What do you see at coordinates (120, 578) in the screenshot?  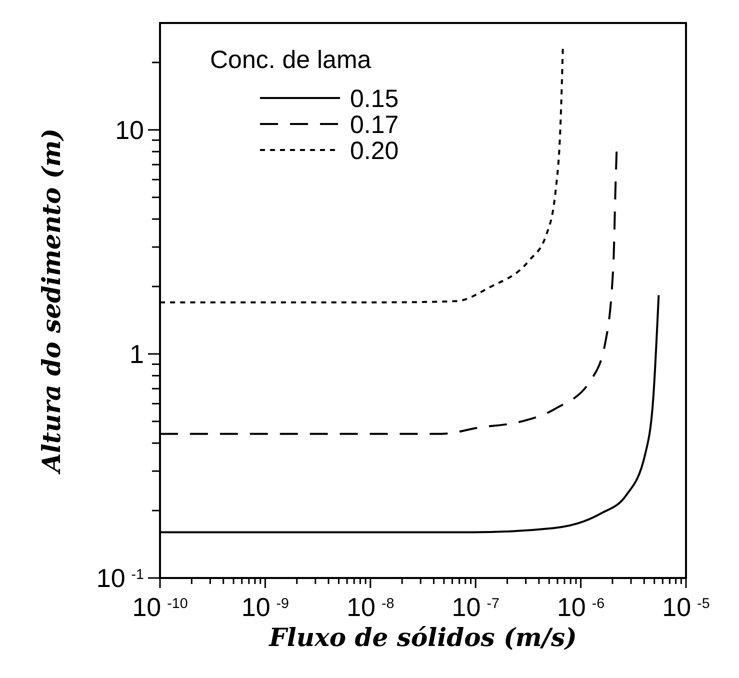 I see `y-tick-label: 10$^{-1}$` at bounding box center [120, 578].